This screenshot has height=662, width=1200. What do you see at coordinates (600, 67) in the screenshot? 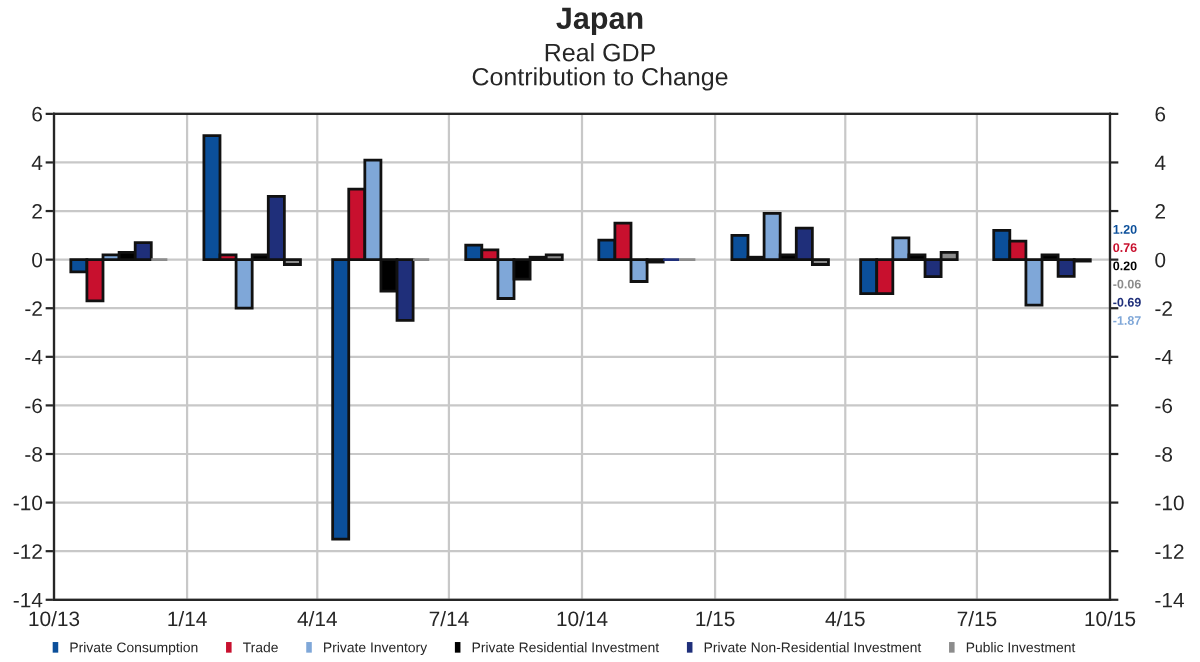
I see `chart-subtitle: Real GDP Contribution to Change` at bounding box center [600, 67].